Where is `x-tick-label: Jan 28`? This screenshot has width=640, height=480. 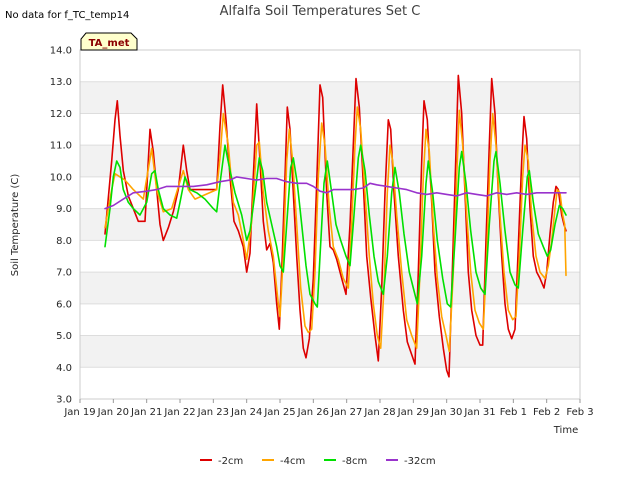 x-tick-label: Jan 28 is located at coordinates (379, 412).